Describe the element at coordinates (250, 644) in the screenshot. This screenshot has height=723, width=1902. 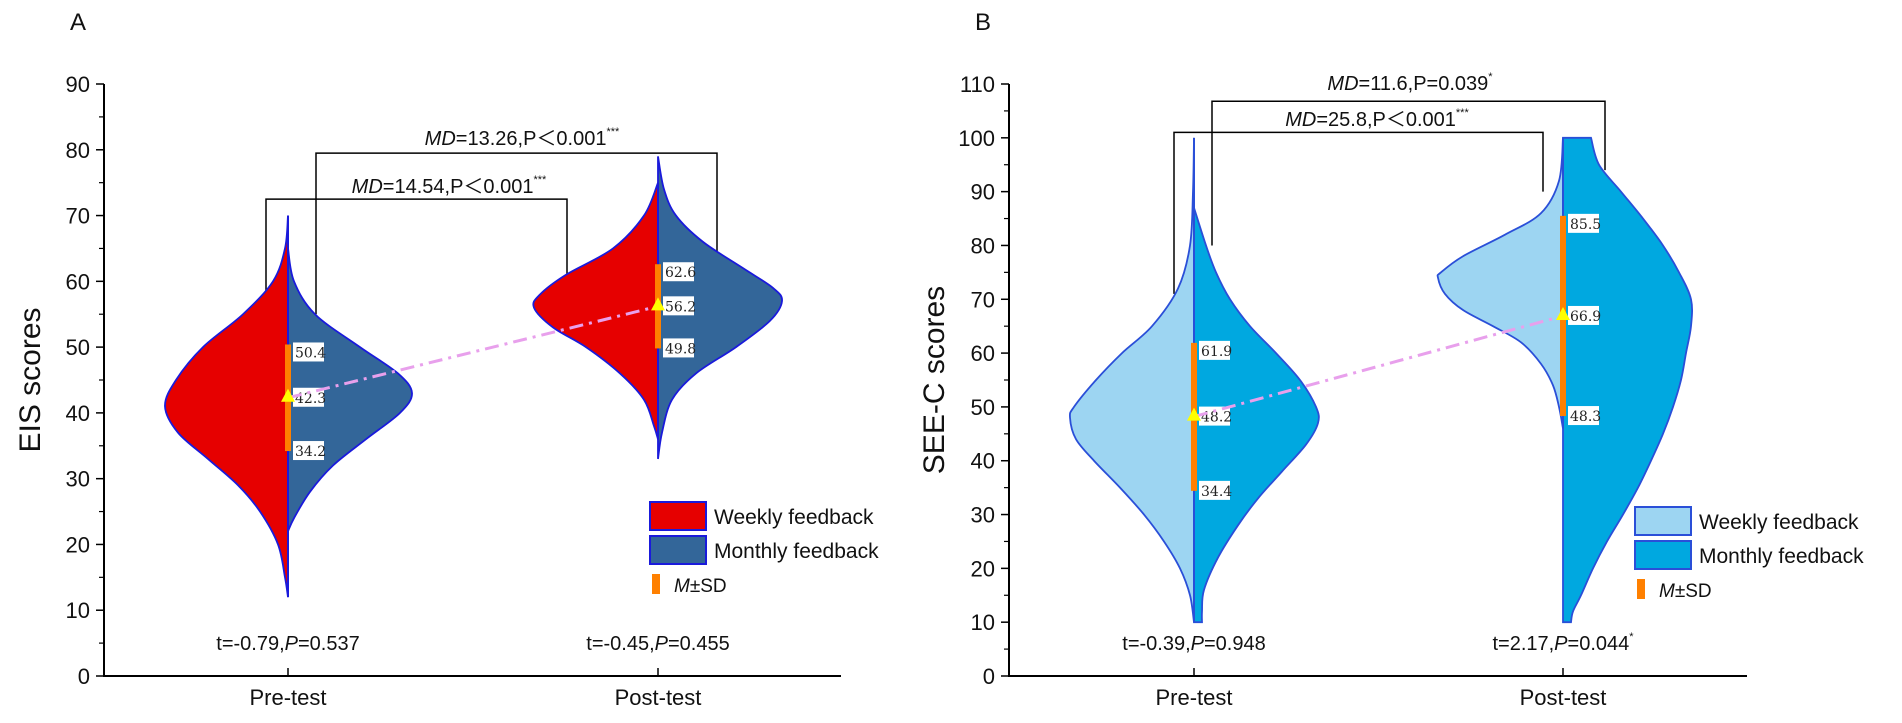
I see `t-test-part: t=-0.79,` at that location.